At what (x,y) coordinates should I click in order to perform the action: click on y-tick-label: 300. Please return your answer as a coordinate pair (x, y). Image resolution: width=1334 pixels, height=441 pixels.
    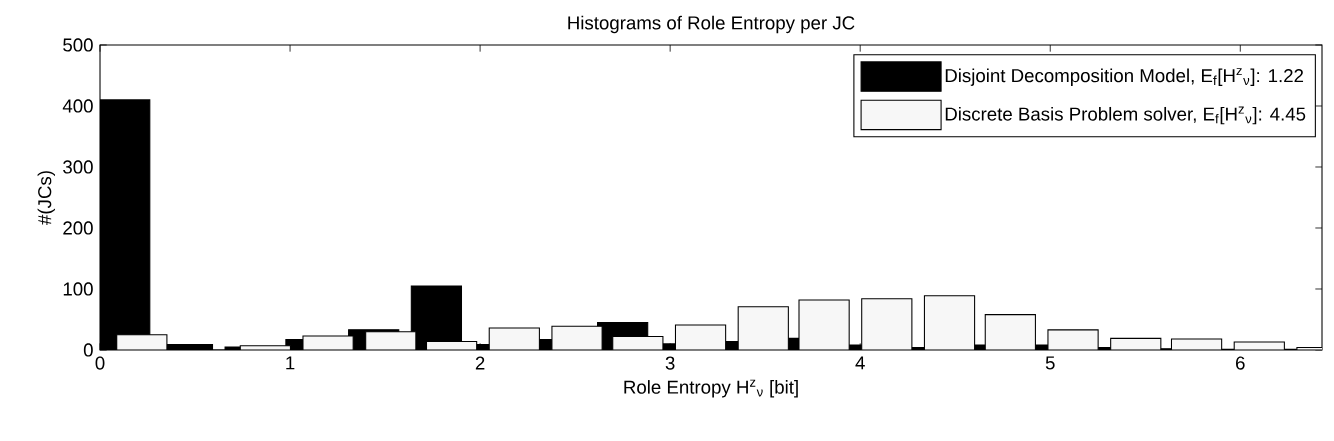
    Looking at the image, I should click on (78, 167).